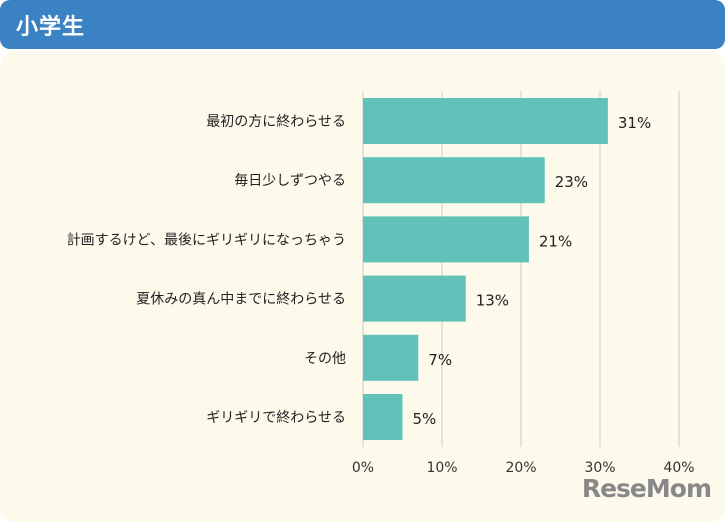 The height and width of the screenshot is (522, 725). I want to click on x-tick-label: 20%, so click(520, 468).